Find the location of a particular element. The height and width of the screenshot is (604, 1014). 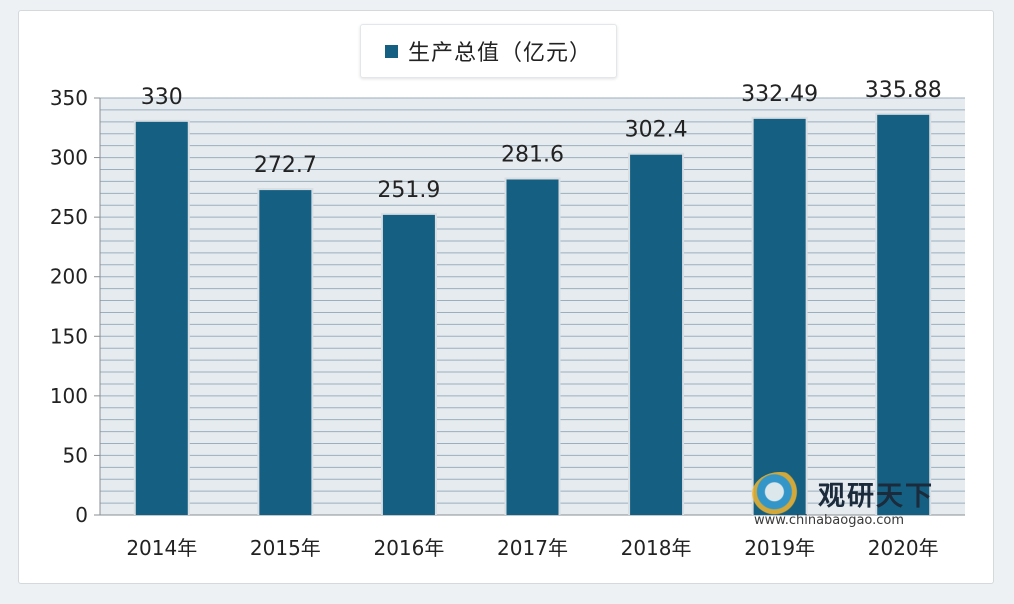

y-tick-label: 350 is located at coordinates (69, 98).